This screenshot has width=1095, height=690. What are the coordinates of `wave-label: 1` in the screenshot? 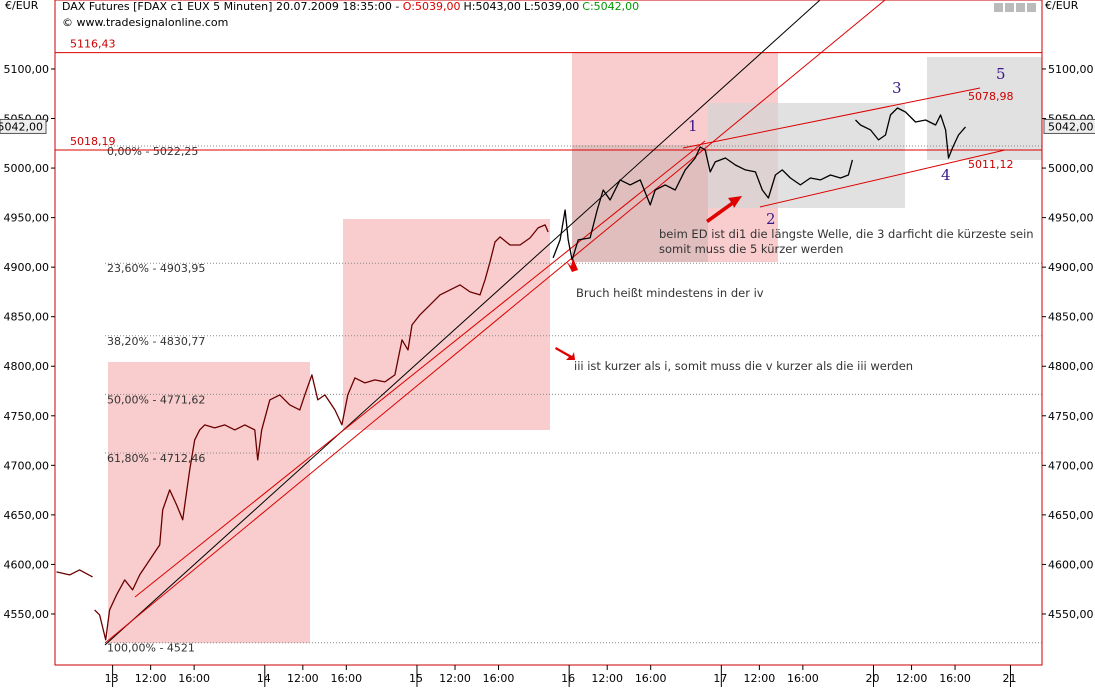 It's located at (693, 126).